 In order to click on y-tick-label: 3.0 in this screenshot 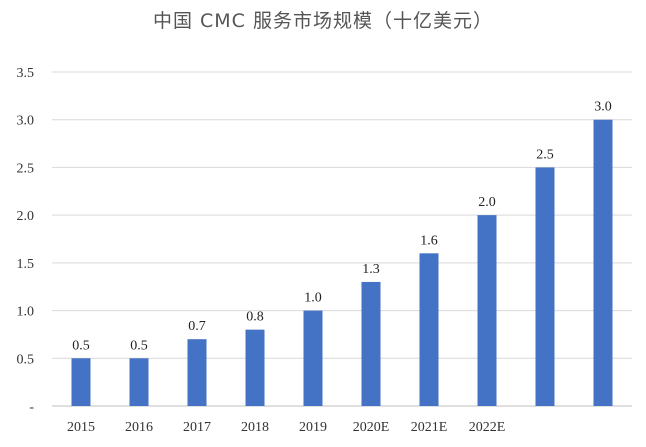, I will do `click(26, 121)`.